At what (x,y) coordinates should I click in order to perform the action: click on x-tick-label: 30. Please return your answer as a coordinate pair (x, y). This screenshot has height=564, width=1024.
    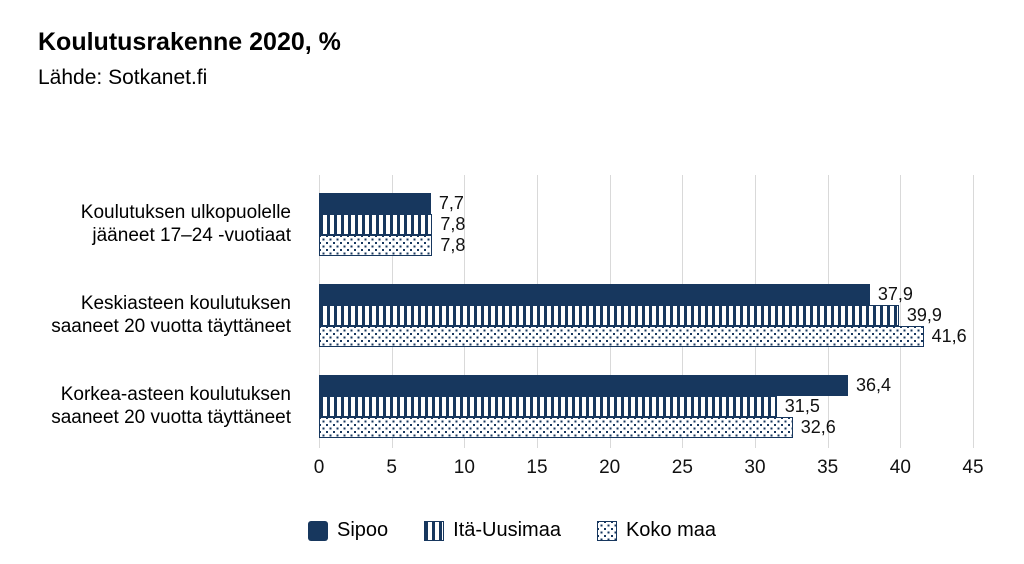
    Looking at the image, I should click on (755, 467).